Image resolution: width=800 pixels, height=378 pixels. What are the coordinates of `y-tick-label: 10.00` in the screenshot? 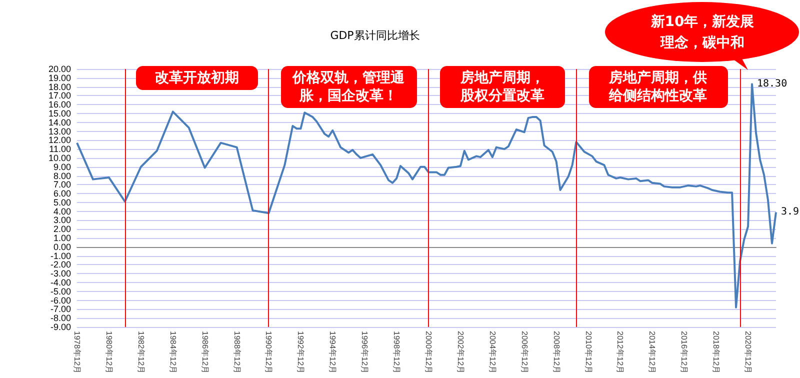 It's located at (59, 157).